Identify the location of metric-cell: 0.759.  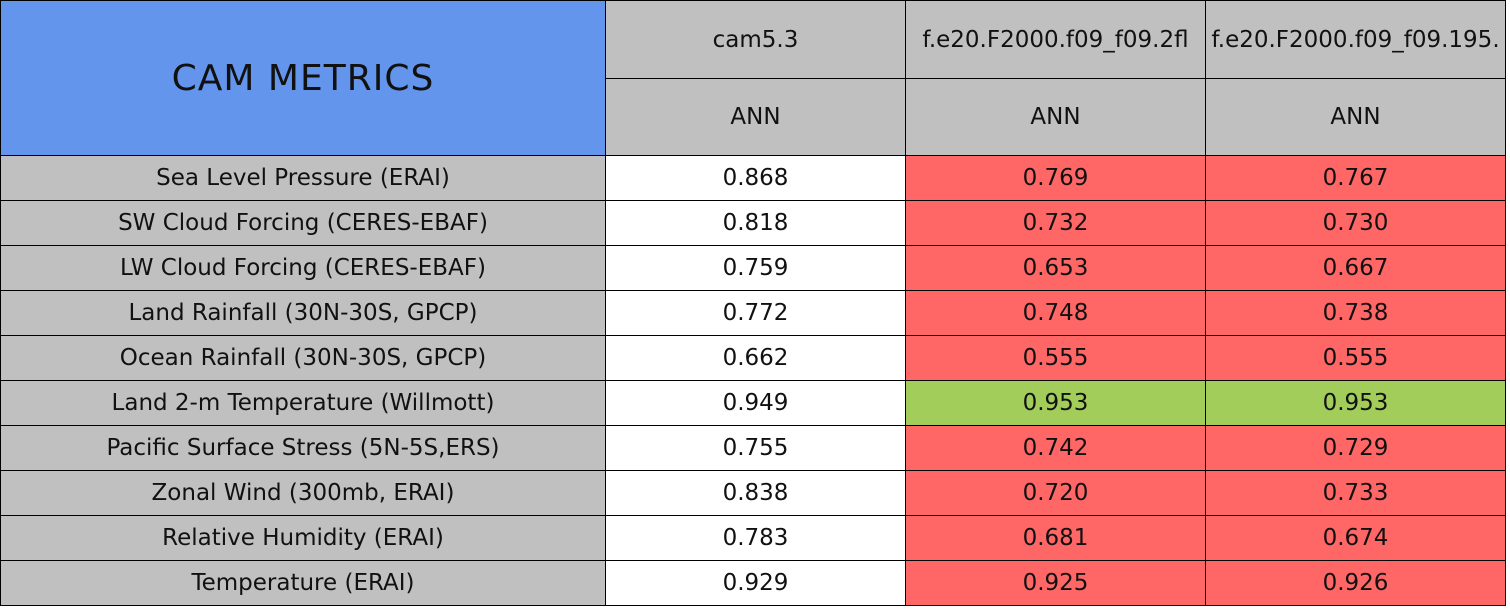
(755, 268).